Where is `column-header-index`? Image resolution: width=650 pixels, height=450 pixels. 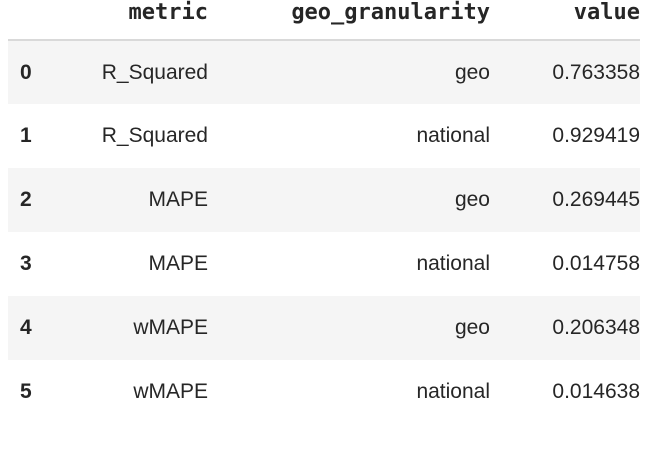
column-header-index is located at coordinates (33, 20).